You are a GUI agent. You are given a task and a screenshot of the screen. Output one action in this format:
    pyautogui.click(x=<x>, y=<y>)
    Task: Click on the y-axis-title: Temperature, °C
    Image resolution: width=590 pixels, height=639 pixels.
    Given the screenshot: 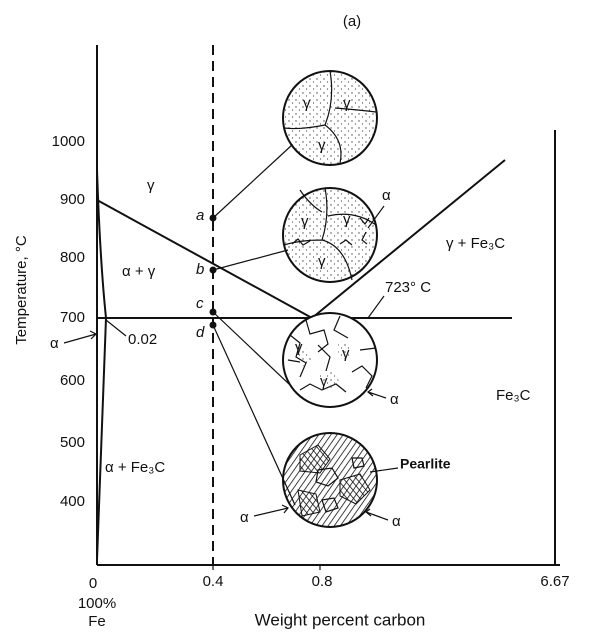 What is the action you would take?
    pyautogui.click(x=21, y=290)
    